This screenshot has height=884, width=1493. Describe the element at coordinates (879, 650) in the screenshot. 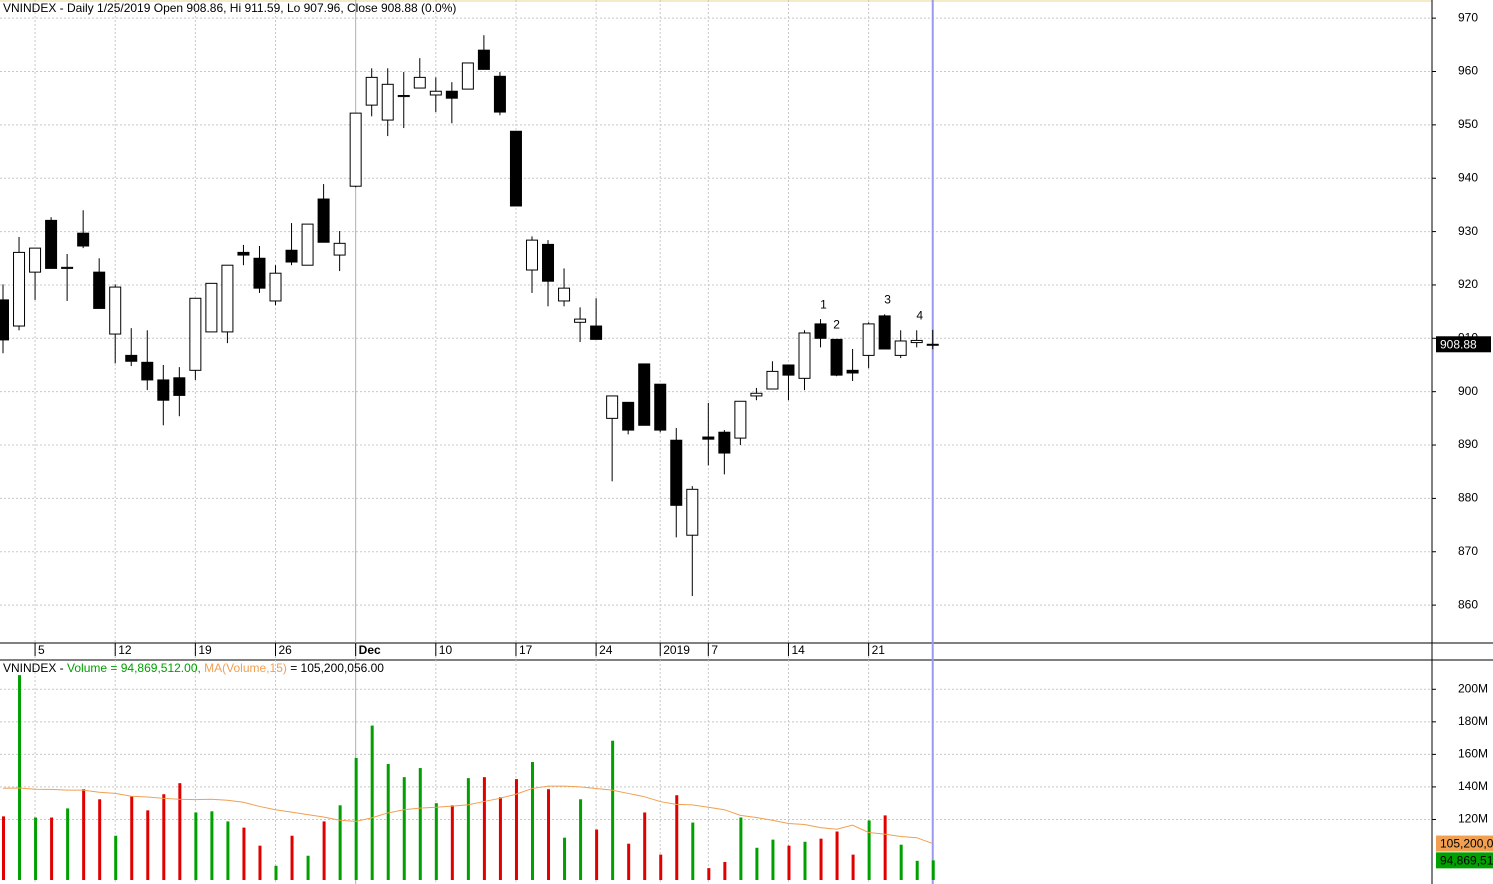

I see `x-tick-label: 21` at that location.